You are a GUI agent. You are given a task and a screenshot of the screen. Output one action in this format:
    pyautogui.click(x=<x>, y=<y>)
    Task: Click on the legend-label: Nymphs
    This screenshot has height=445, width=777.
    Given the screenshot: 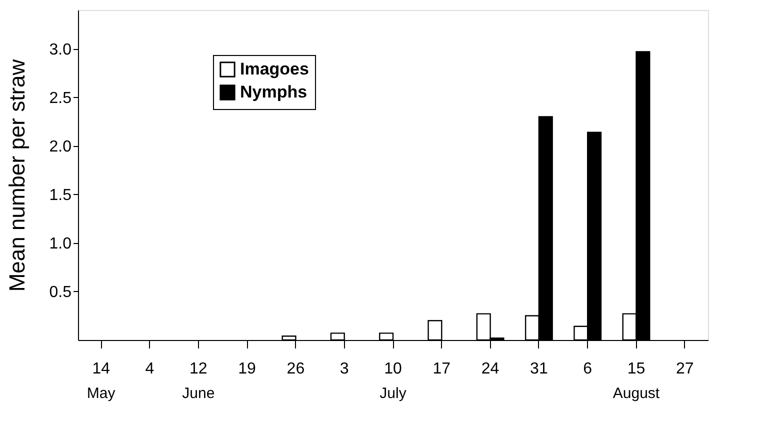 What is the action you would take?
    pyautogui.click(x=274, y=92)
    